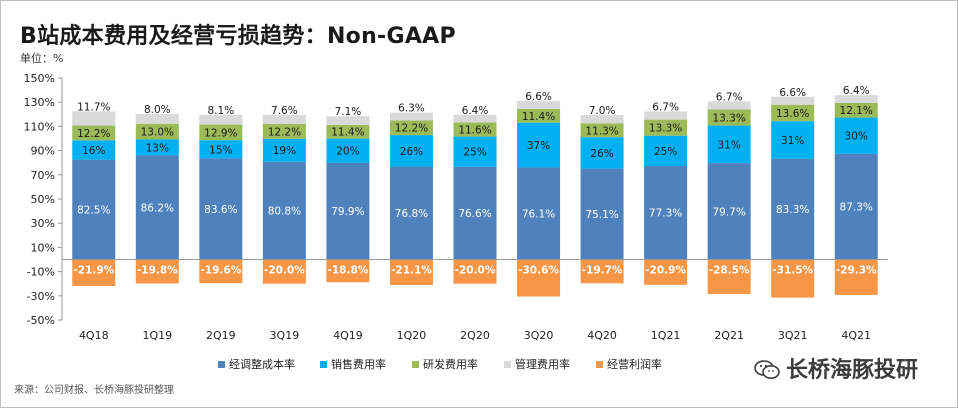  I want to click on data-label: -21.9%, so click(93, 271).